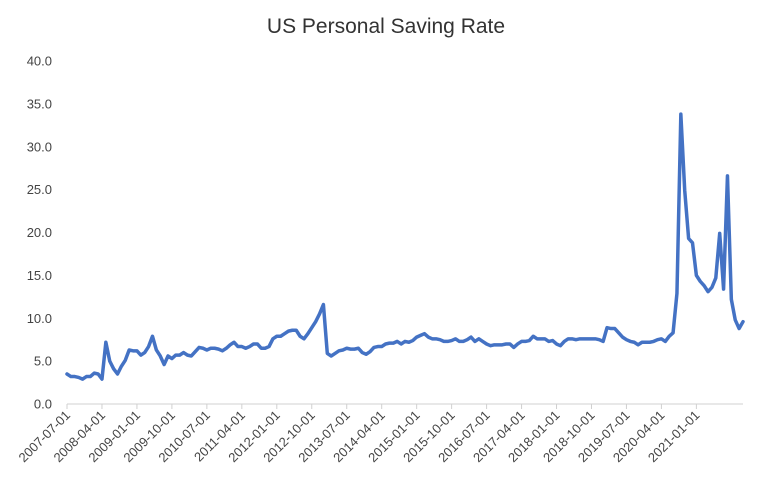 The height and width of the screenshot is (488, 773). I want to click on y-tick-label: 5.0, so click(43, 361).